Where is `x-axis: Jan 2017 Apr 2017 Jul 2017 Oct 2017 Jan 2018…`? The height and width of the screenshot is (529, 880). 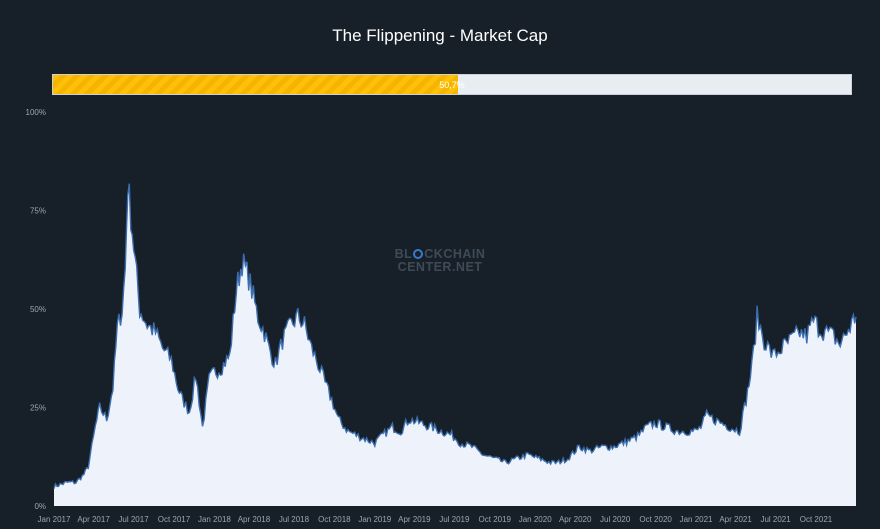 x-axis: Jan 2017 Apr 2017 Jul 2017 Oct 2017 Jan 2018… is located at coordinates (435, 519).